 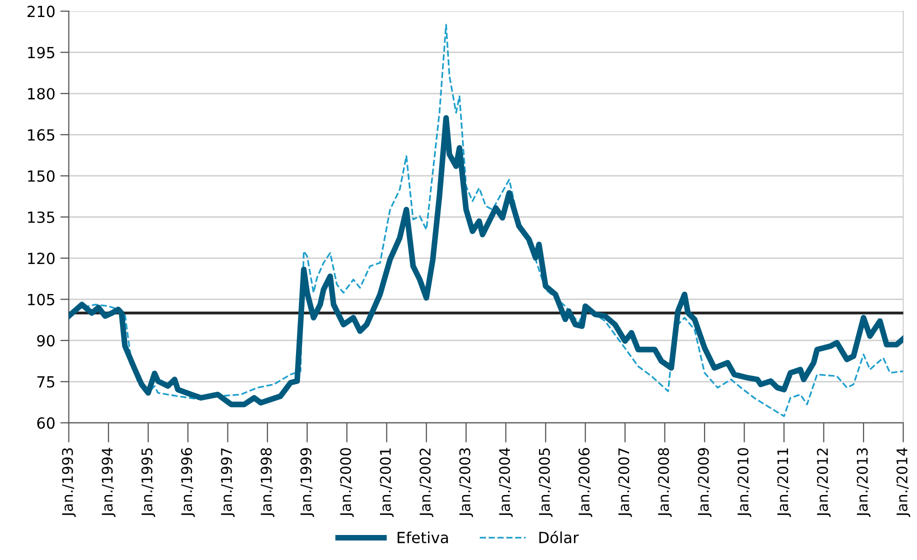 I want to click on x-tick-label: Jan./1998, so click(x=267, y=483).